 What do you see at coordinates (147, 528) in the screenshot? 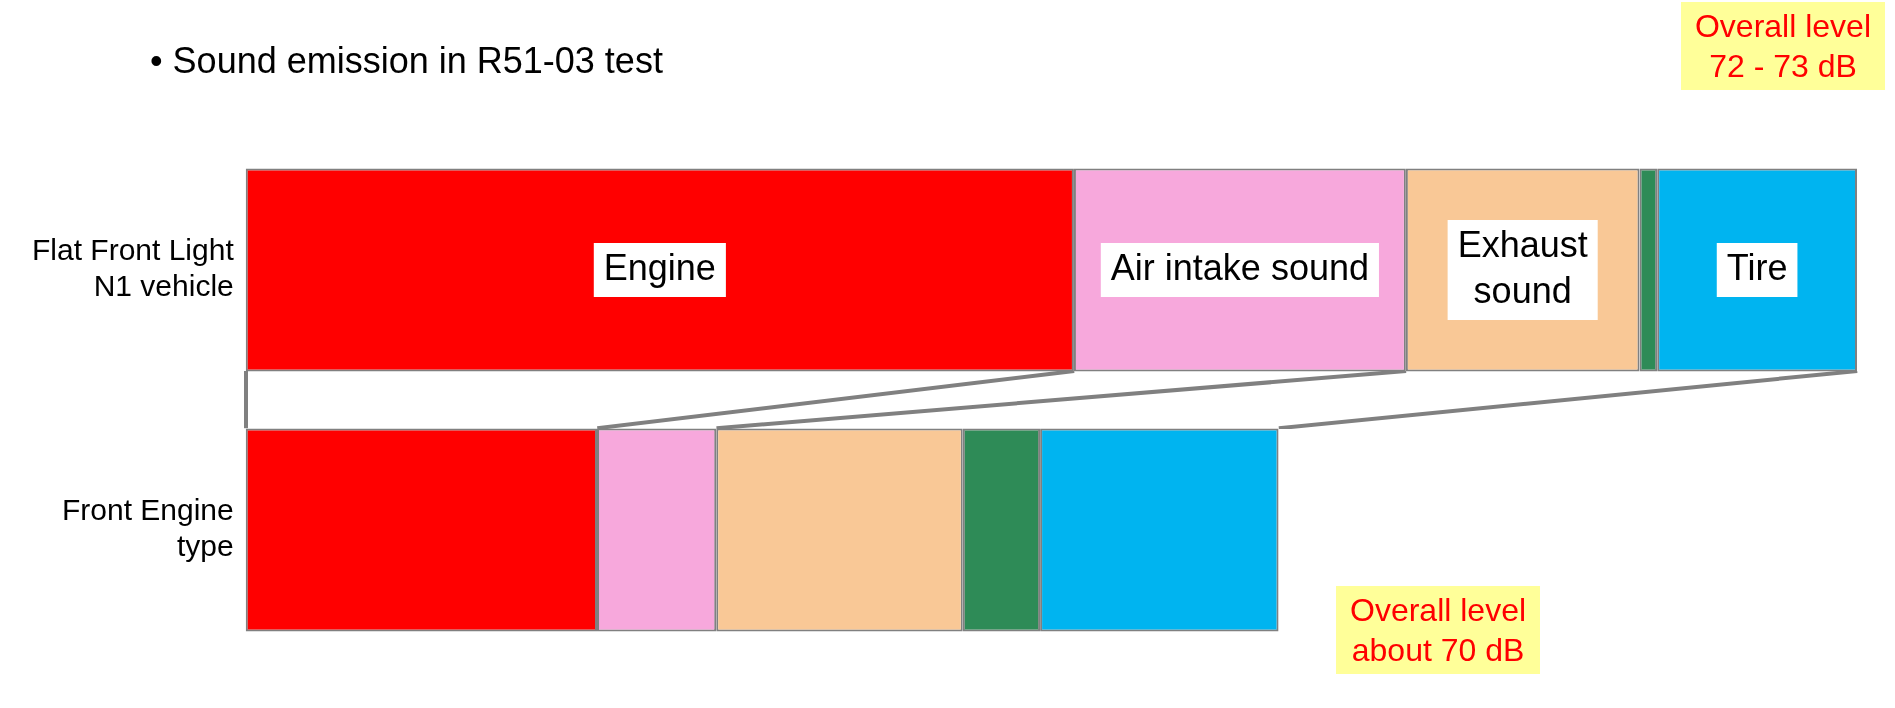
I see `y-tick-label: Front Engine type` at bounding box center [147, 528].